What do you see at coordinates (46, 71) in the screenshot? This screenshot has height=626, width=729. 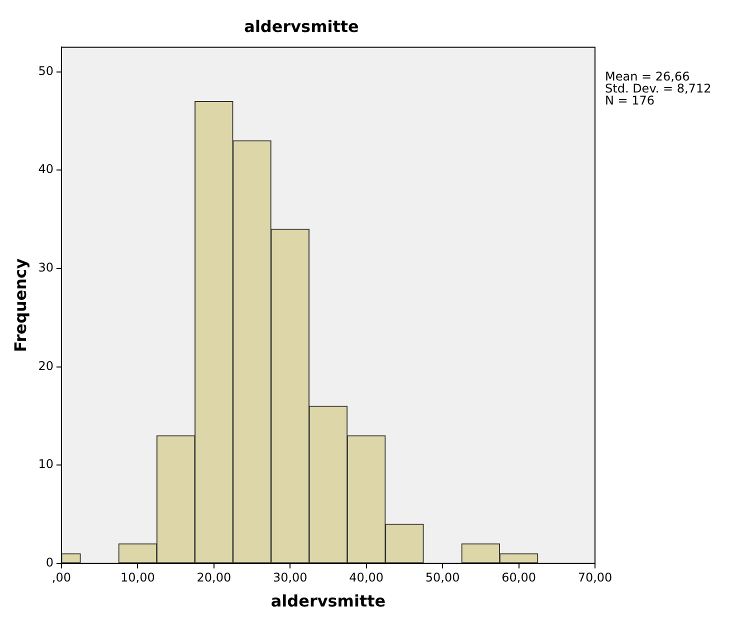 I see `y-tick-label: 50` at bounding box center [46, 71].